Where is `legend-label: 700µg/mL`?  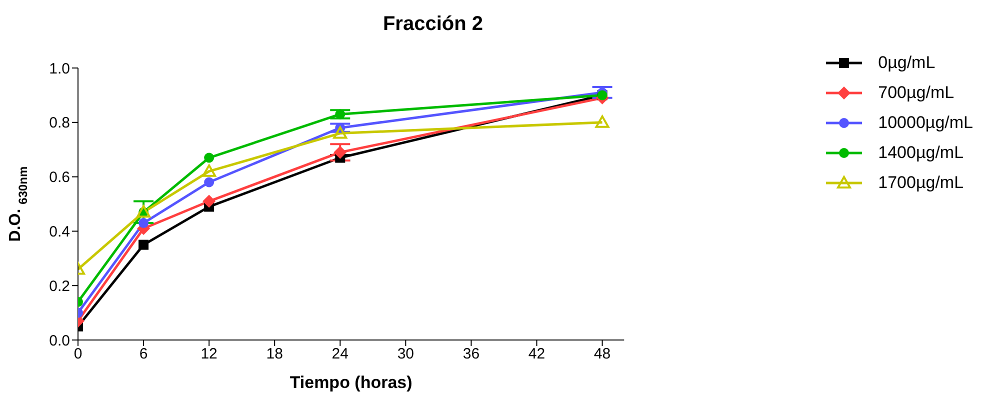 legend-label: 700µg/mL is located at coordinates (916, 93).